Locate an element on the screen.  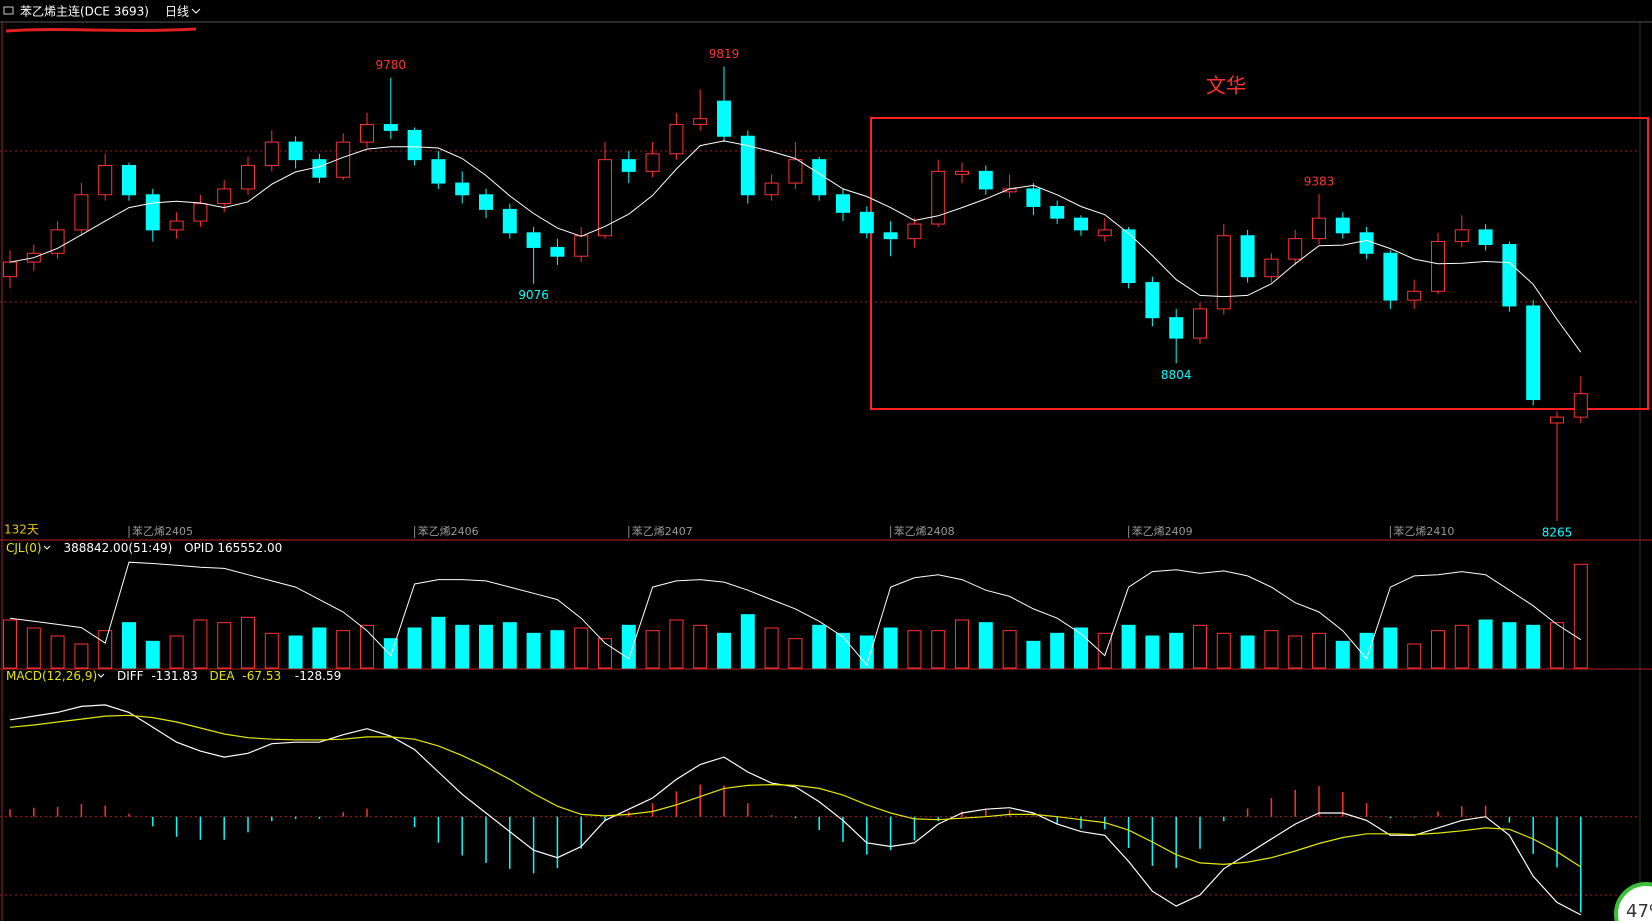
x-tick-label: 苯乙烯2405 is located at coordinates (162, 531).